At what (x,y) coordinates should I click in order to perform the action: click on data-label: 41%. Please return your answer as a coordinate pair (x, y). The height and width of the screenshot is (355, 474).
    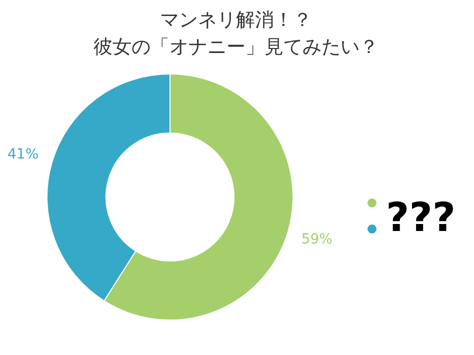
    Looking at the image, I should click on (23, 154).